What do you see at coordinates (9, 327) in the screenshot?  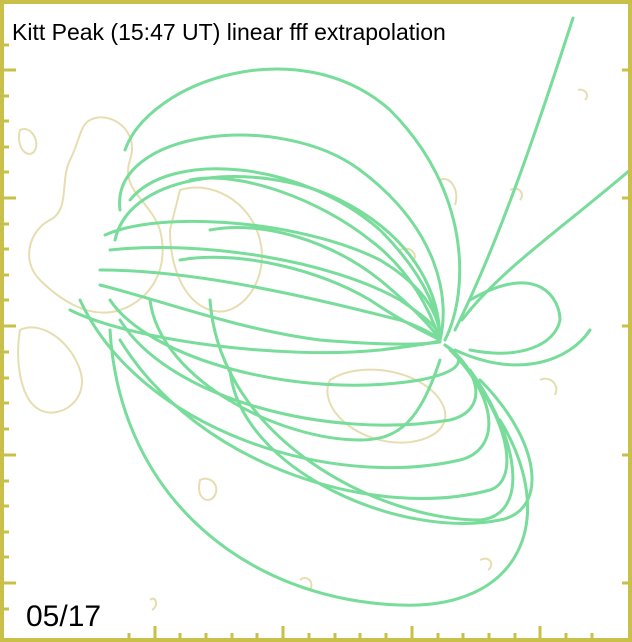 I see `left-ticks` at bounding box center [9, 327].